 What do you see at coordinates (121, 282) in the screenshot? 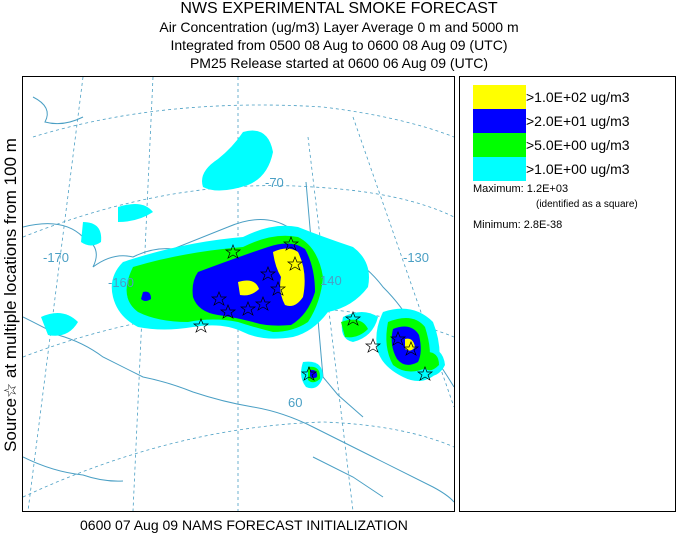
I see `grid-label-lon-160: -160` at bounding box center [121, 282].